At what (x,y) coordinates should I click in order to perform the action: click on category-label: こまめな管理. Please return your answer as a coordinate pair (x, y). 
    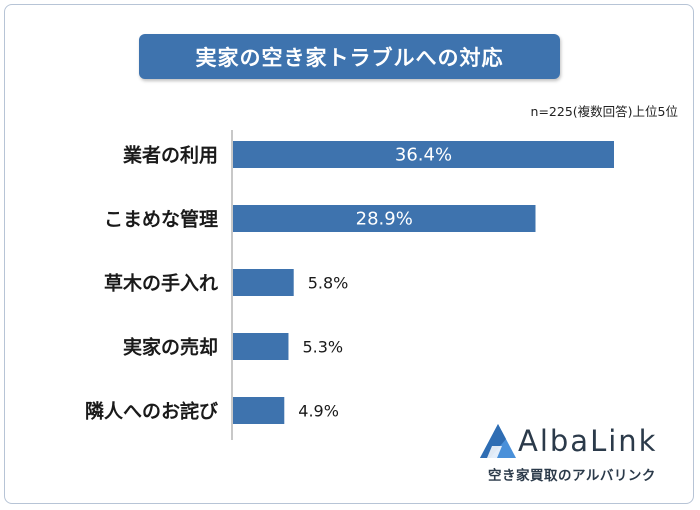
    Looking at the image, I should click on (161, 219).